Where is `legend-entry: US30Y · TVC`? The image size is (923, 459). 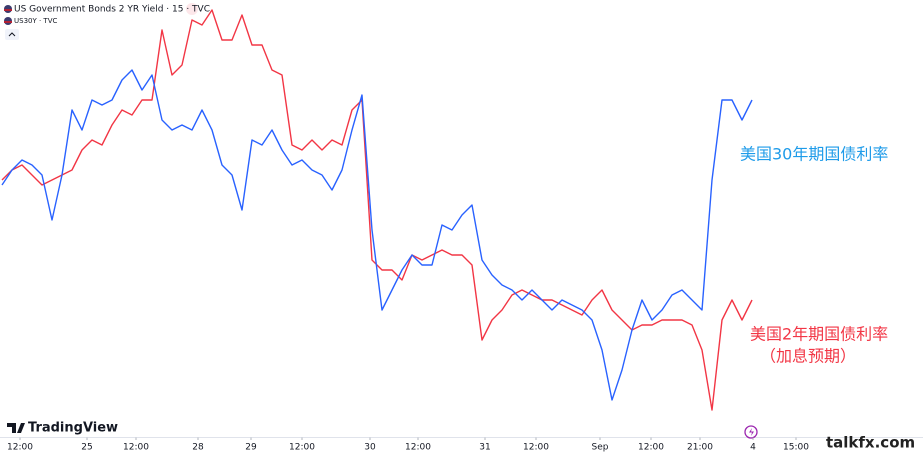 legend-entry: US30Y · TVC is located at coordinates (35, 21).